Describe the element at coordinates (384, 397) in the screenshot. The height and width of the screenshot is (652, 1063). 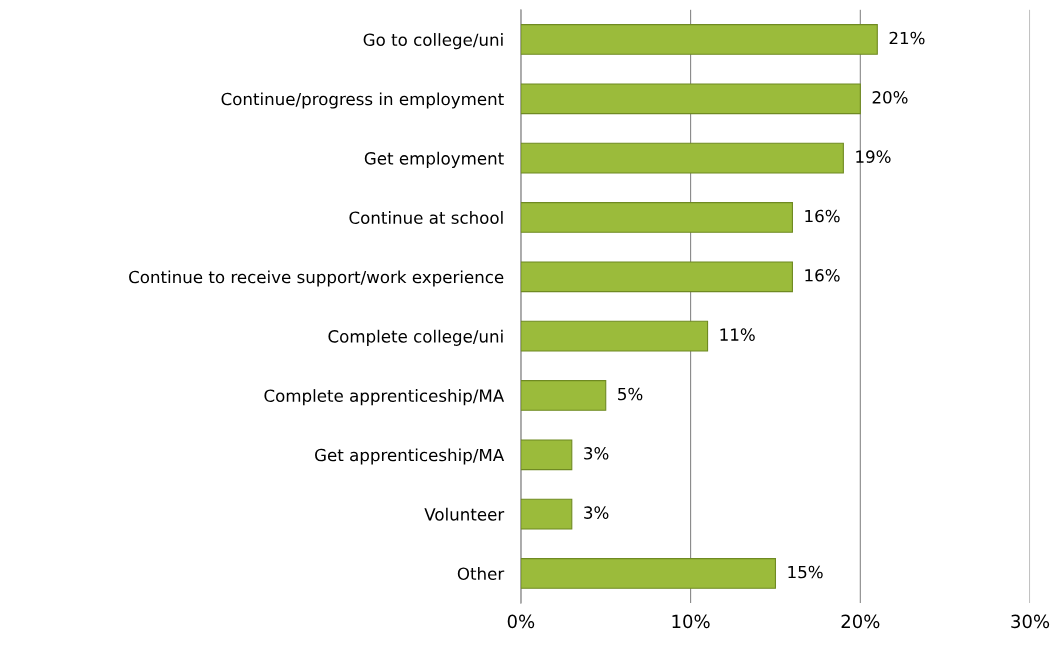
I see `y-tick-label: Complete apprenticeship/MA` at that location.